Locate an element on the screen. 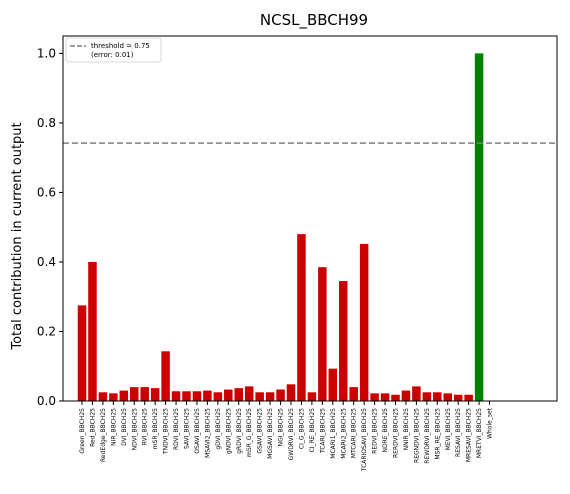  bar-NDVI_BBCH25 is located at coordinates (134, 394).